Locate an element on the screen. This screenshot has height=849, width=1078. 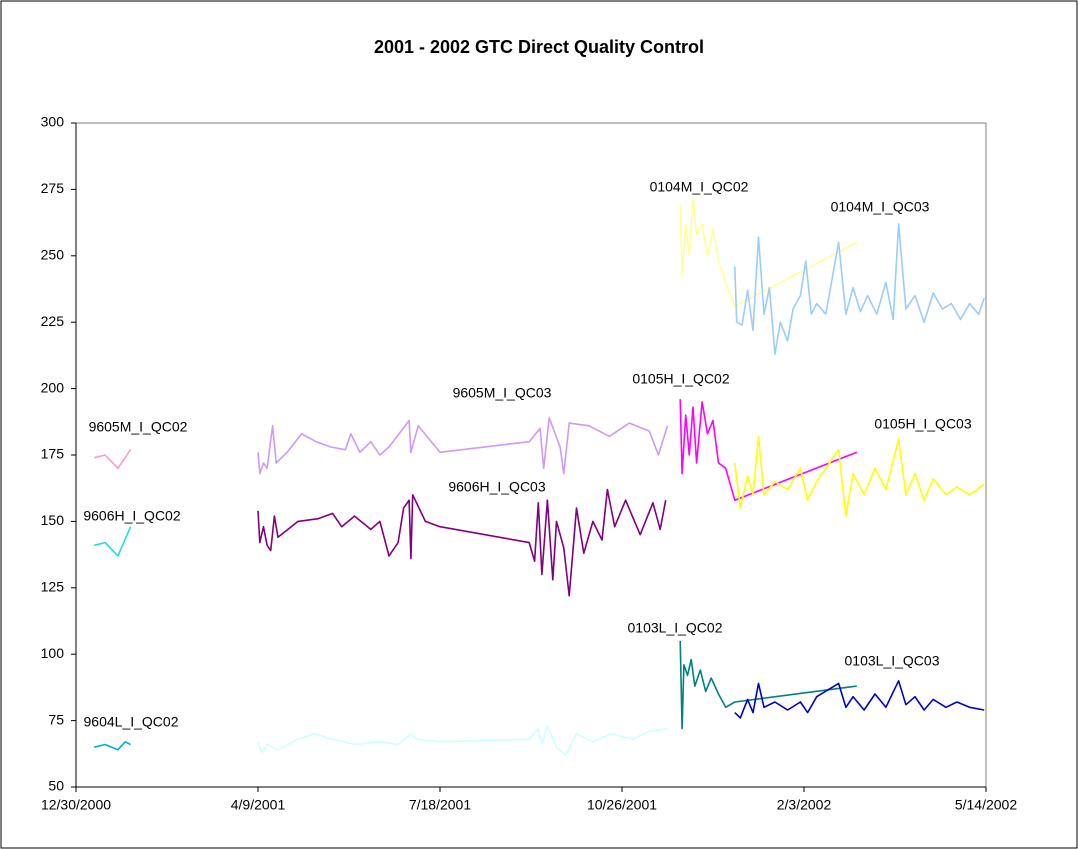
series-label: 0105H_I_QC03 is located at coordinates (923, 424).